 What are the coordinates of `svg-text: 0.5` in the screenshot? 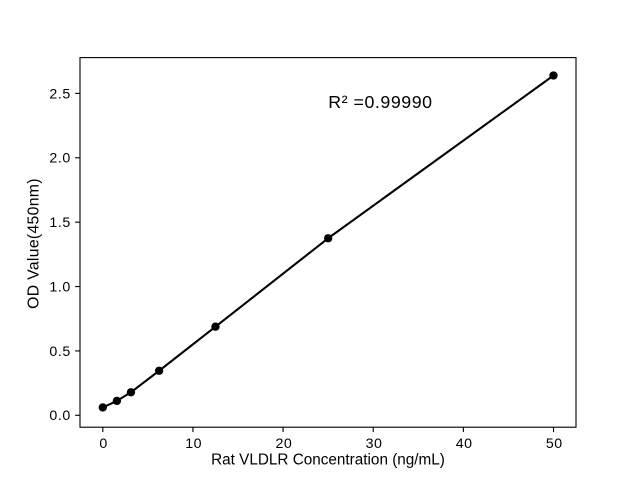 It's located at (60, 352).